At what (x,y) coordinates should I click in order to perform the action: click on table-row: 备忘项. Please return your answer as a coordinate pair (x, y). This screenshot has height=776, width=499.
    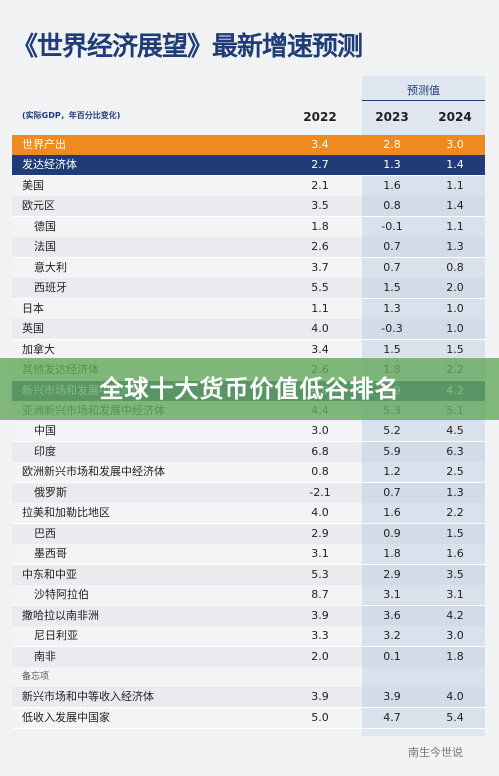
    Looking at the image, I should click on (248, 677).